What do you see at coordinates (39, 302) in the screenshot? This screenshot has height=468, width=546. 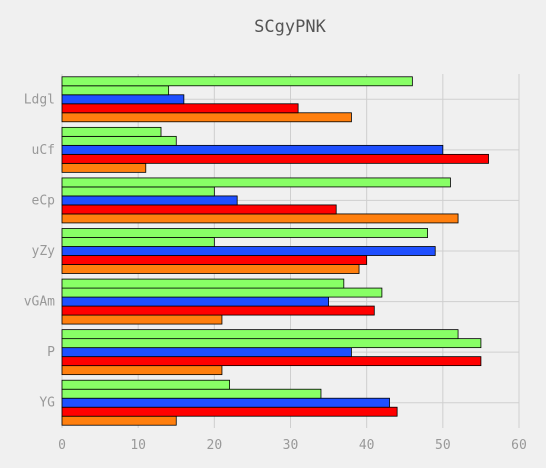 I see `y-category-label: vGAm` at bounding box center [39, 302].